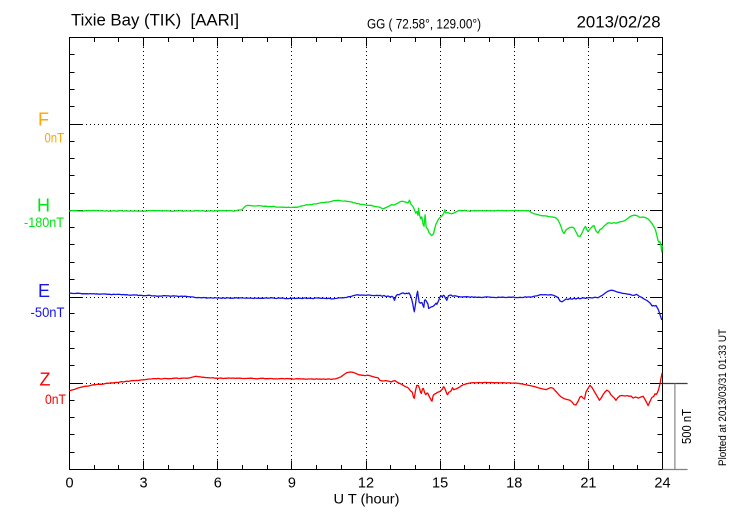 The image size is (730, 520). What do you see at coordinates (69, 484) in the screenshot?
I see `svg-text: 0` at bounding box center [69, 484].